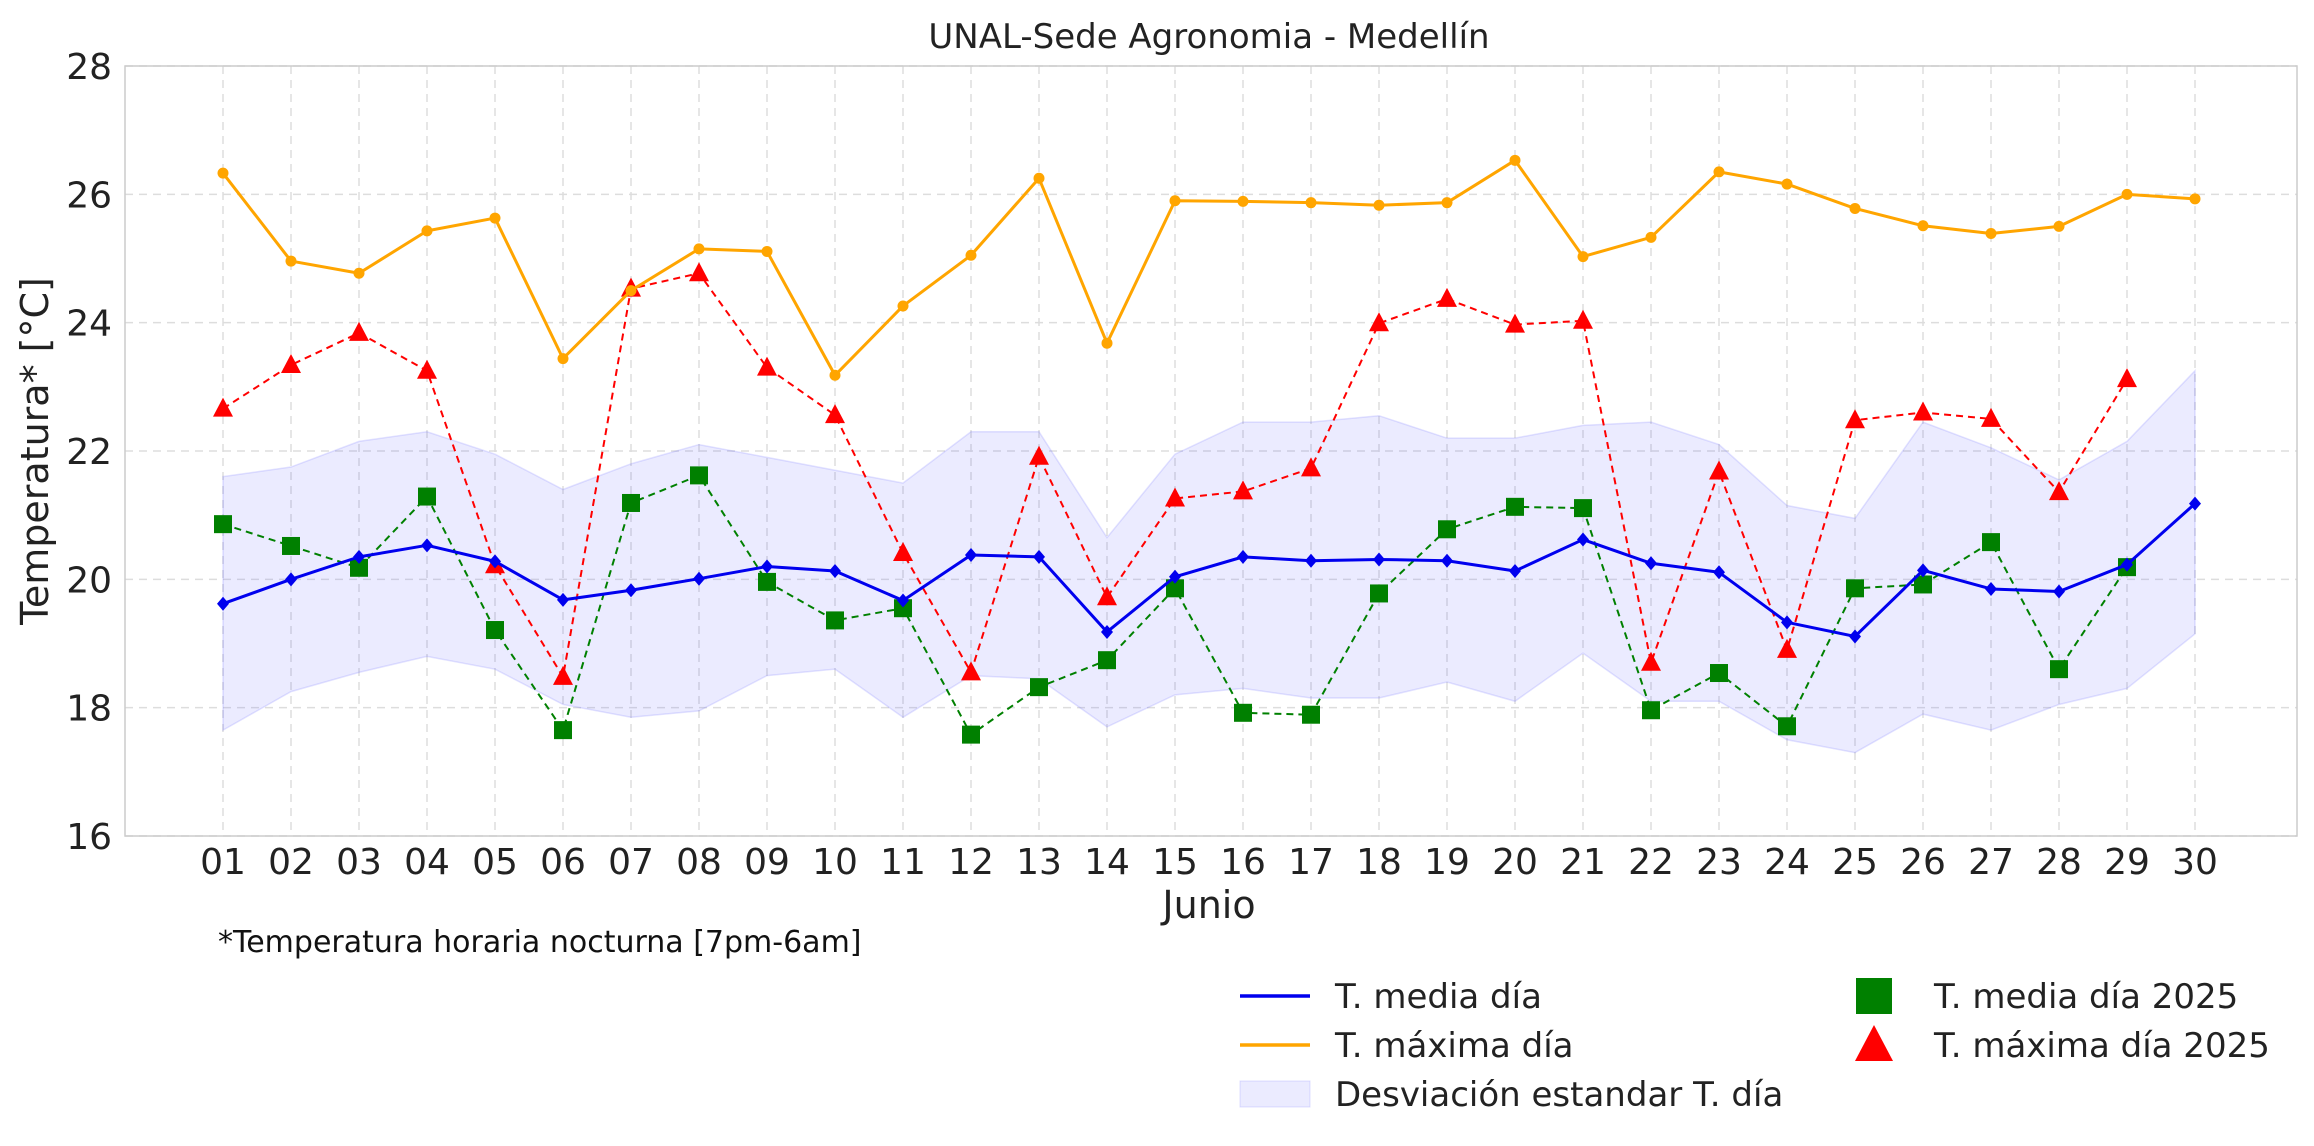  I want to click on y-tick-label: 18, so click(89, 709).